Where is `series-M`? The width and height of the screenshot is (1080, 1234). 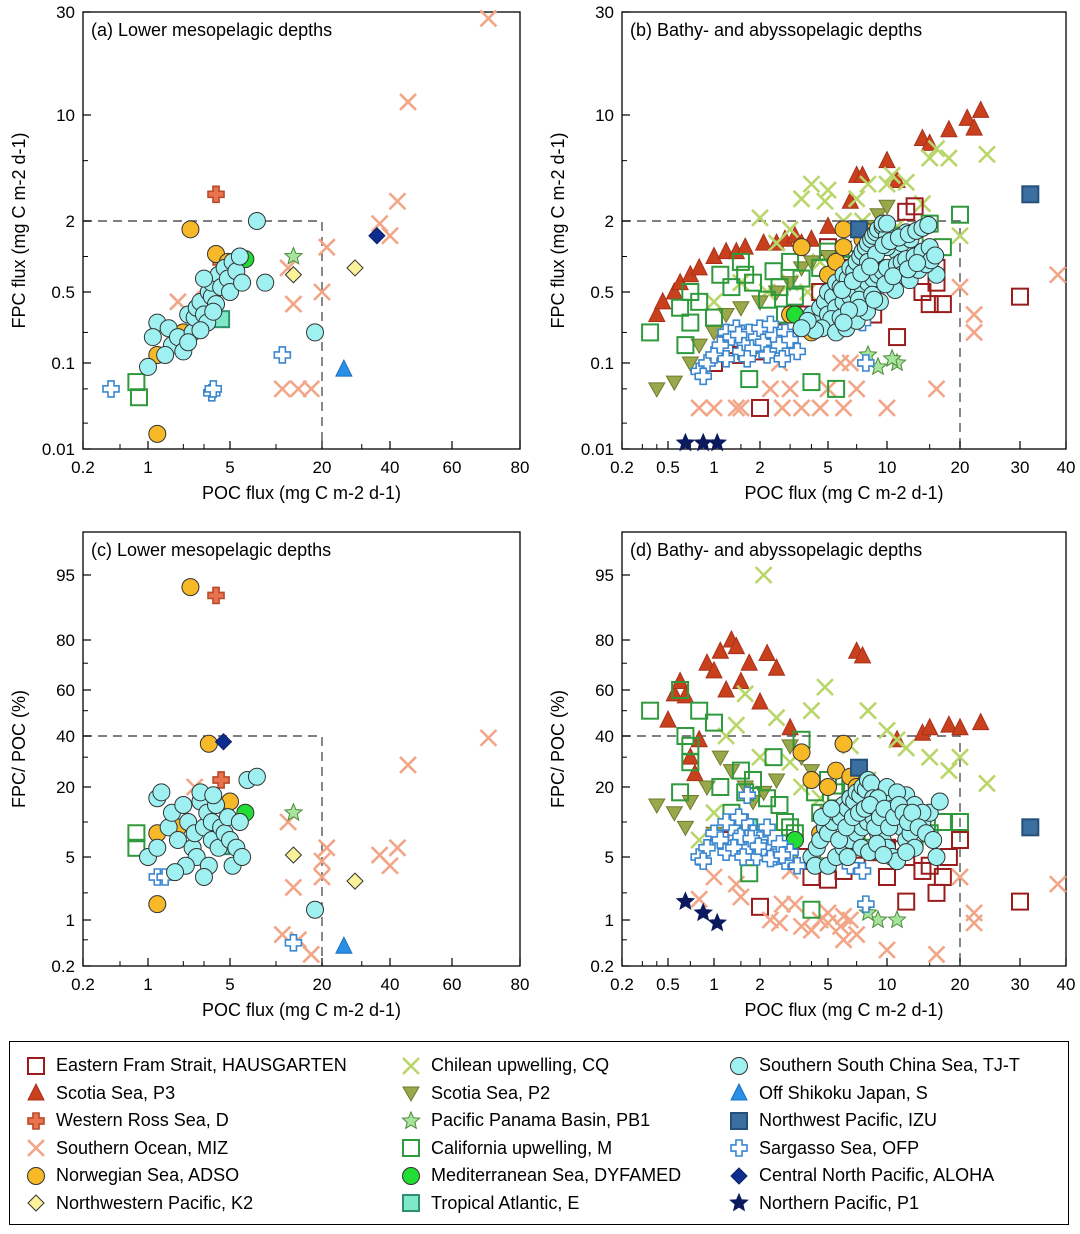
series-M is located at coordinates (137, 390).